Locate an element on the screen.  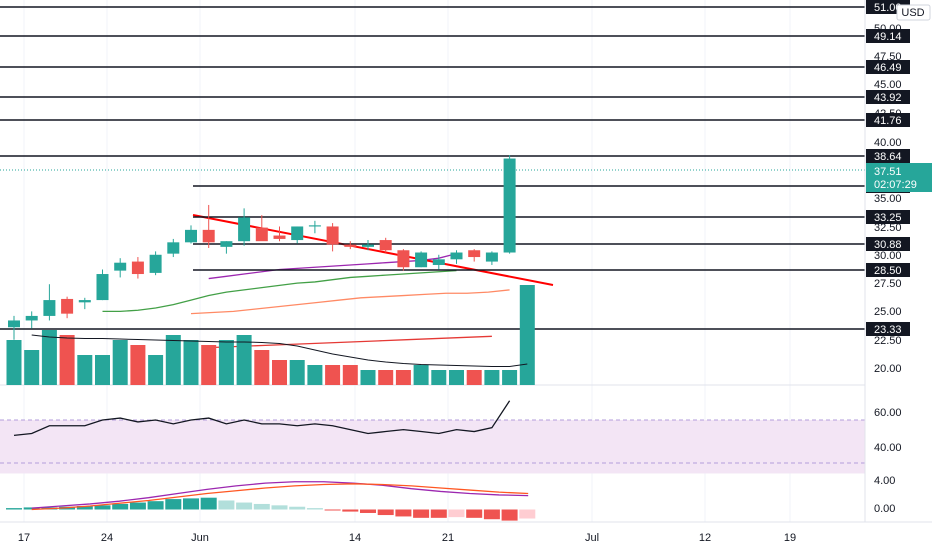
rsi-panel is located at coordinates (432, 437).